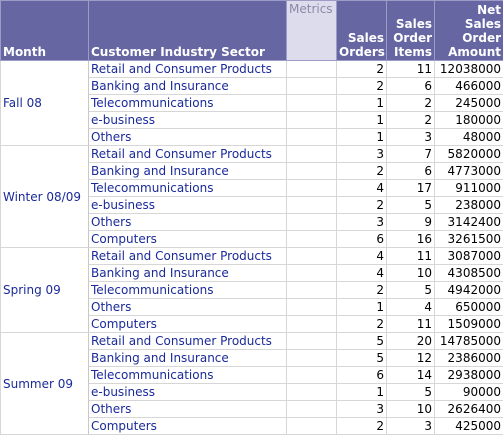  Describe the element at coordinates (469, 205) in the screenshot. I see `net-sales-amount-cell: 238000` at that location.